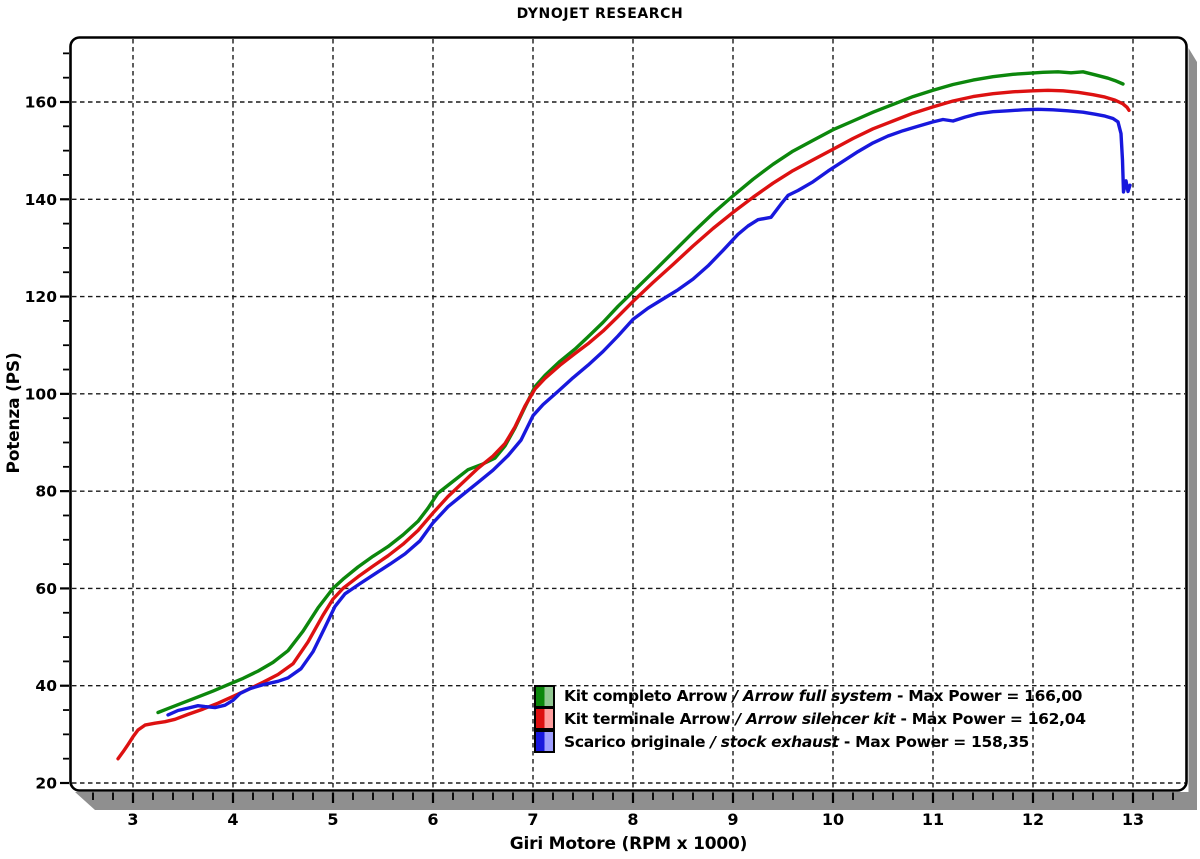 The width and height of the screenshot is (1200, 859). Describe the element at coordinates (637, 742) in the screenshot. I see `legend-label-name: Scarico originale` at that location.